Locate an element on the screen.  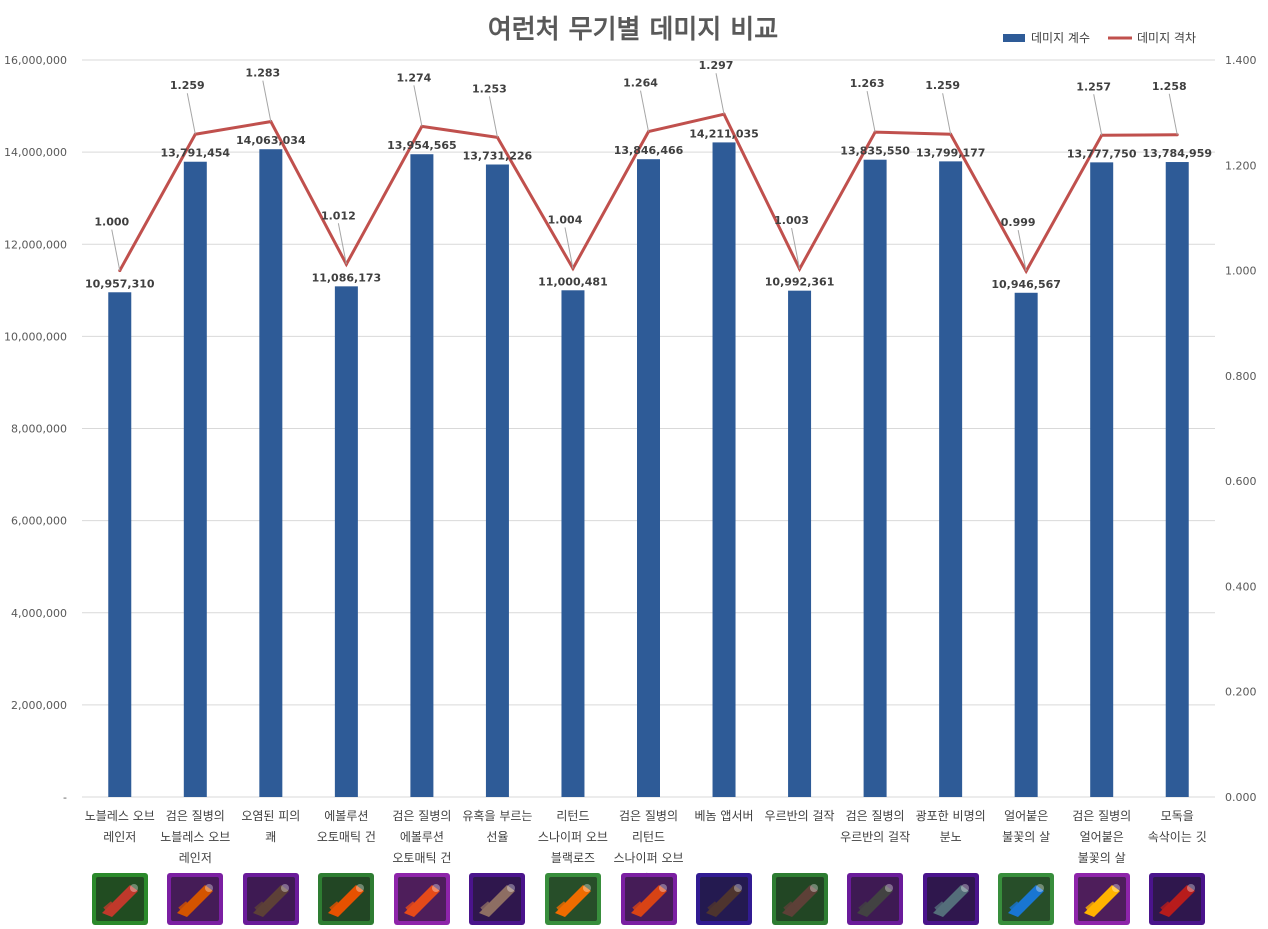
bar-value-label: 11,086,173 is located at coordinates (347, 277).